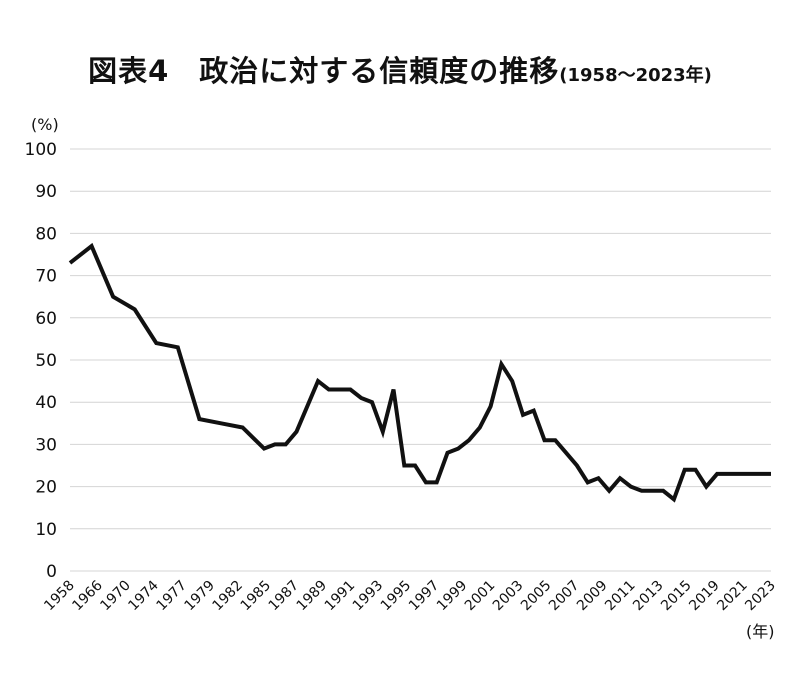 The image size is (800, 683). Describe the element at coordinates (760, 631) in the screenshot. I see `x-axis-unit-label: (年)` at that location.